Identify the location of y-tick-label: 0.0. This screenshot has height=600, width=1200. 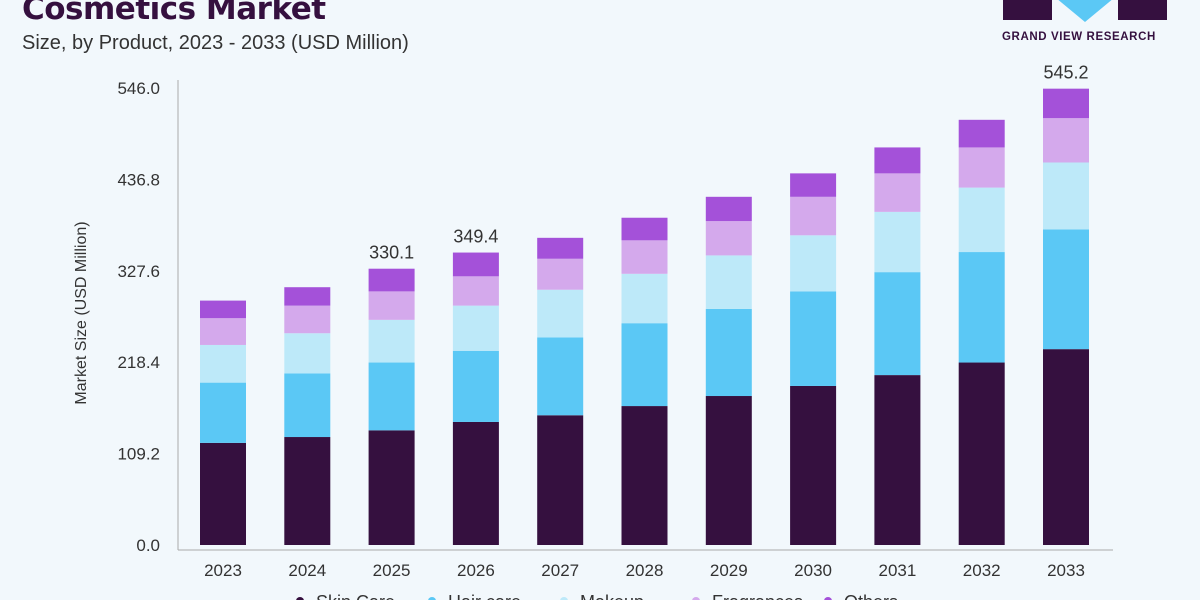
(148, 545).